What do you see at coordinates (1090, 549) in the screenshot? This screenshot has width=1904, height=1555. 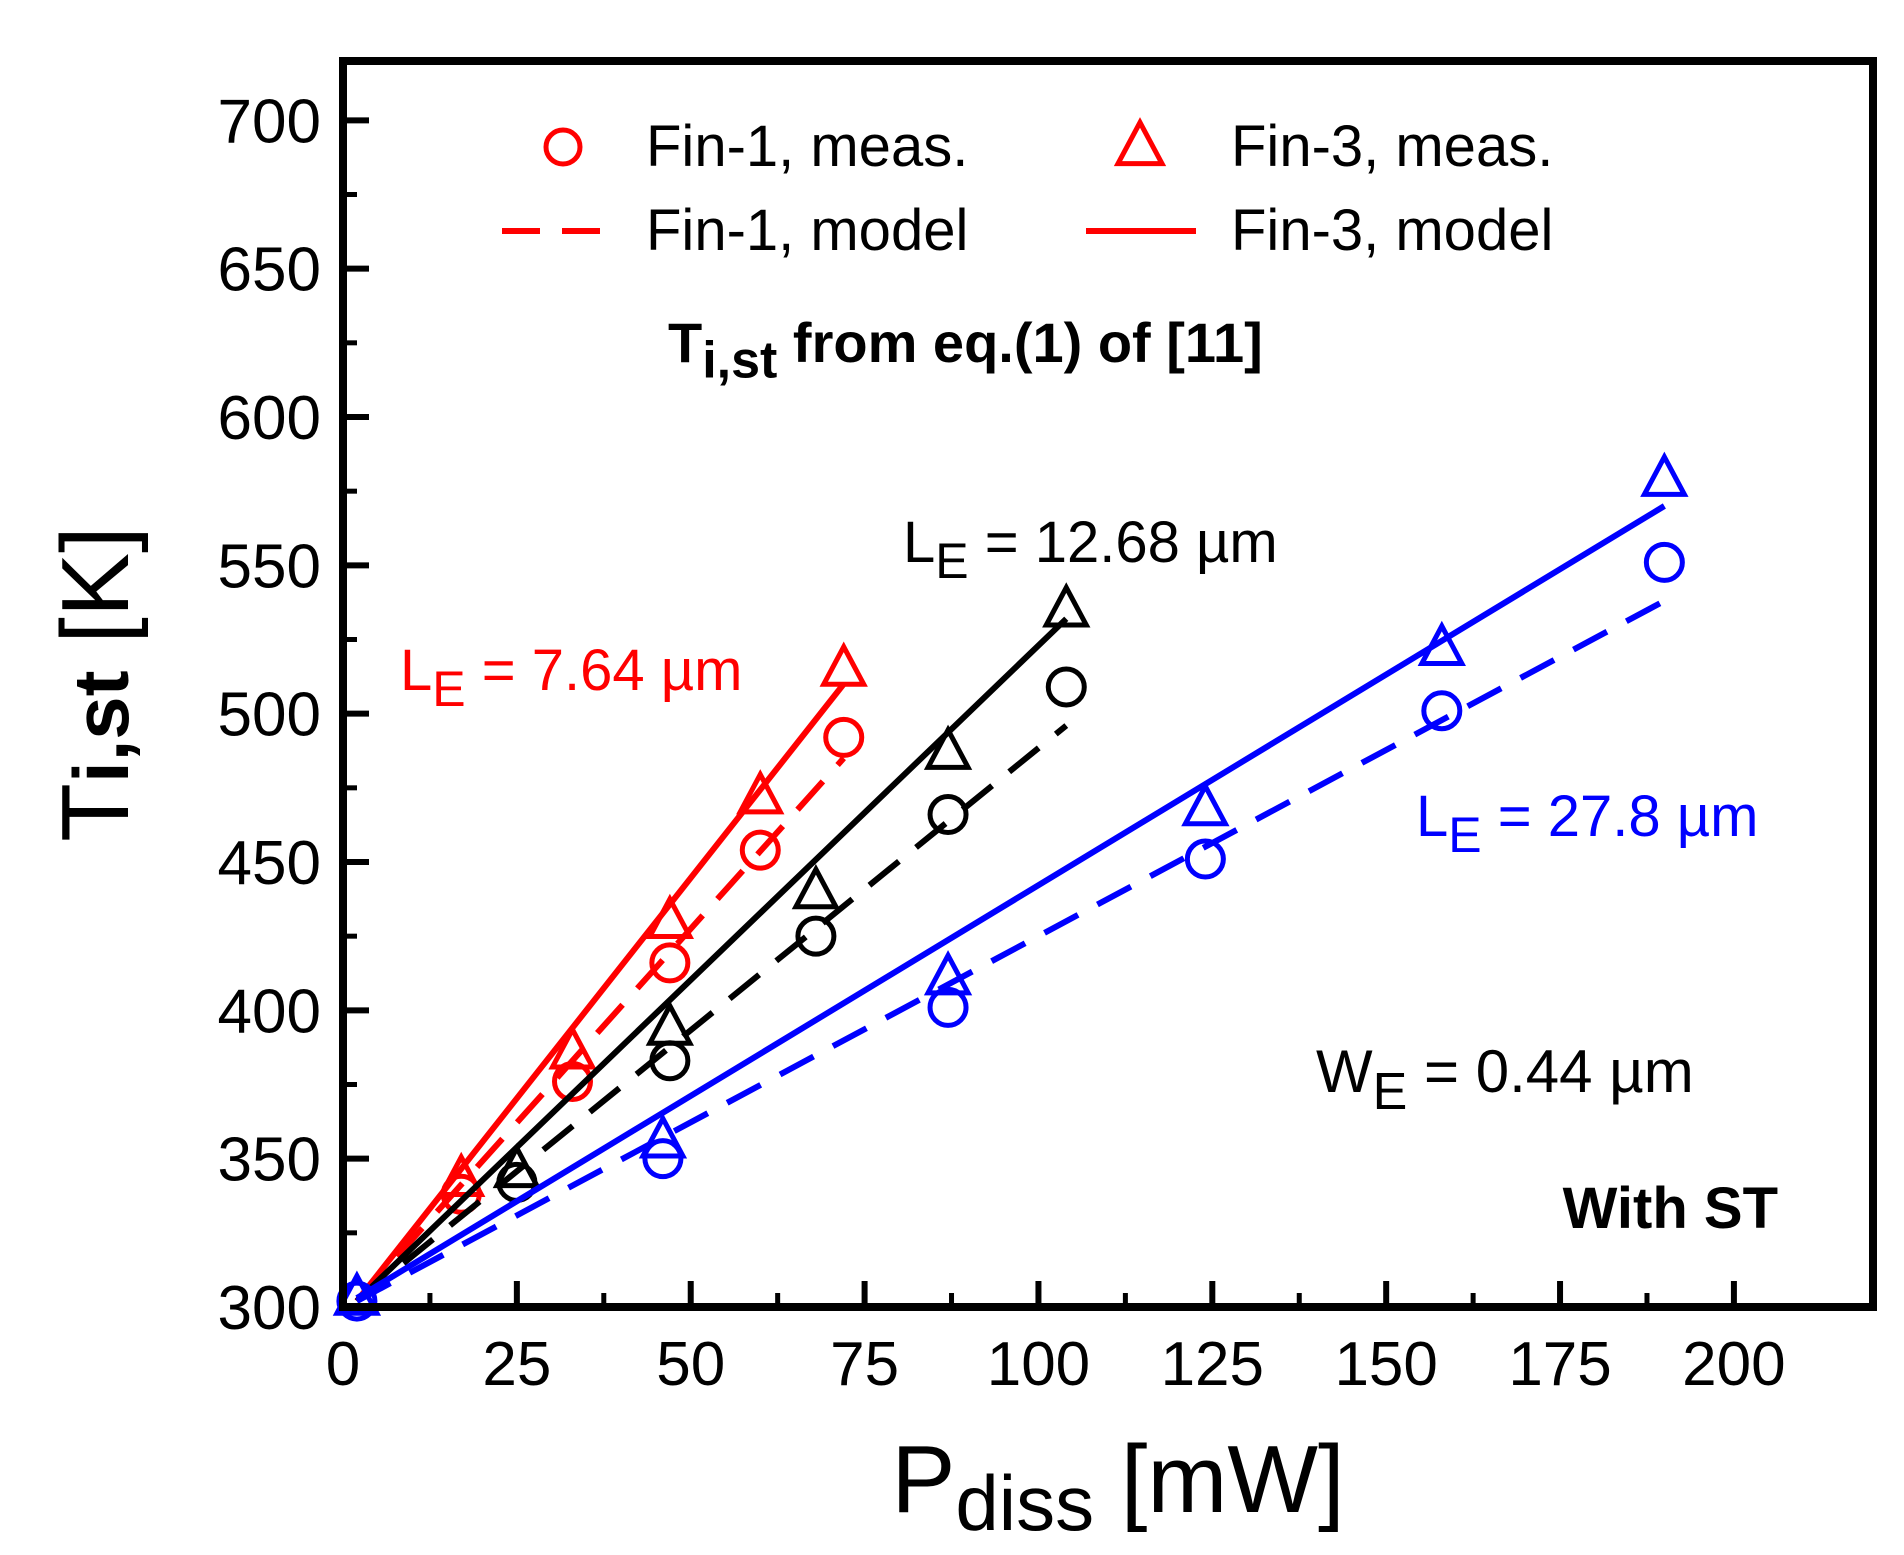 I see `series-label: LE = 12.68 µm` at bounding box center [1090, 549].